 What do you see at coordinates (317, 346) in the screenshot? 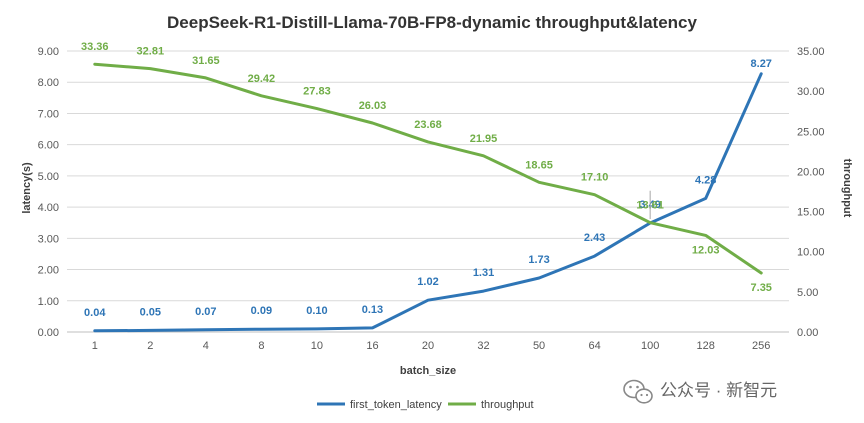
I see `x-tick-label: 10` at bounding box center [317, 346].